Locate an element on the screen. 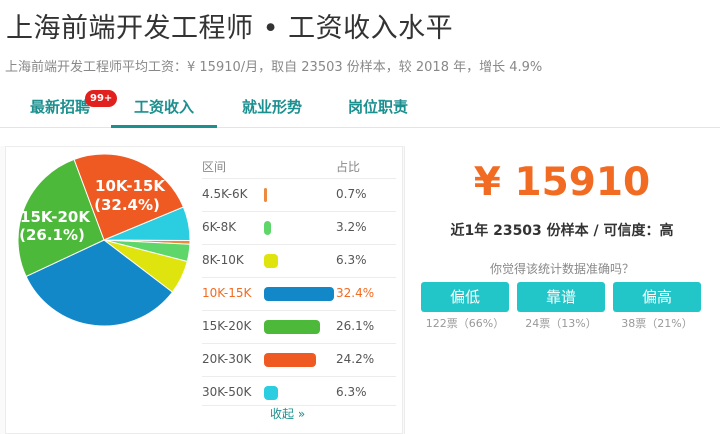 The height and width of the screenshot is (434, 720). pie-slice-20K-30K is located at coordinates (129, 197).